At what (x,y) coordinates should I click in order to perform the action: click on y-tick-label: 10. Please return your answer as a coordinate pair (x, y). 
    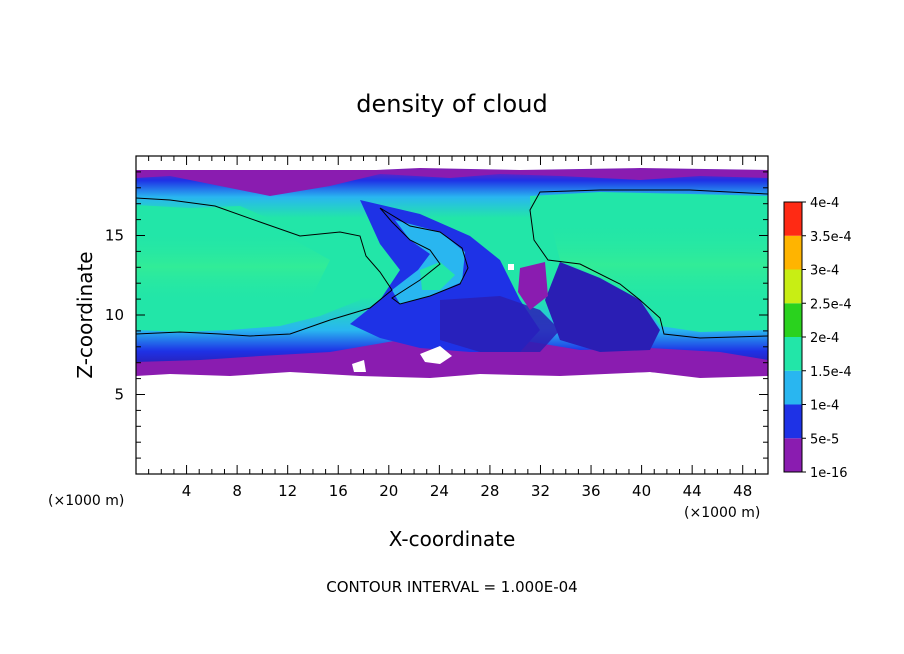
    Looking at the image, I should click on (114, 315).